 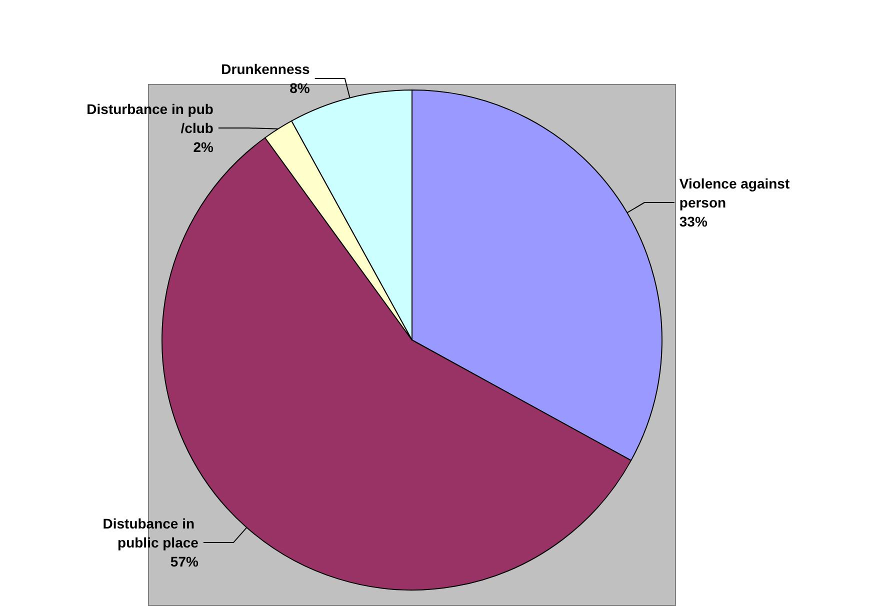 What do you see at coordinates (300, 88) in the screenshot?
I see `data-label: 8%` at bounding box center [300, 88].